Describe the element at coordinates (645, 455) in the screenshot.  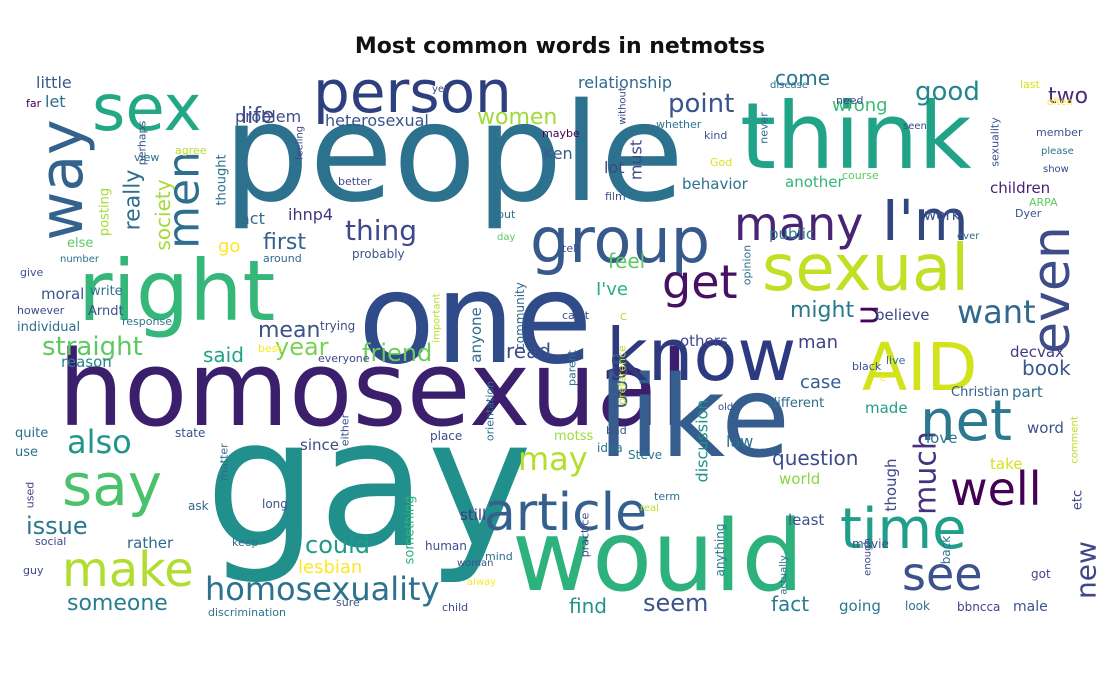
I see `word-steve: Steve` at that location.